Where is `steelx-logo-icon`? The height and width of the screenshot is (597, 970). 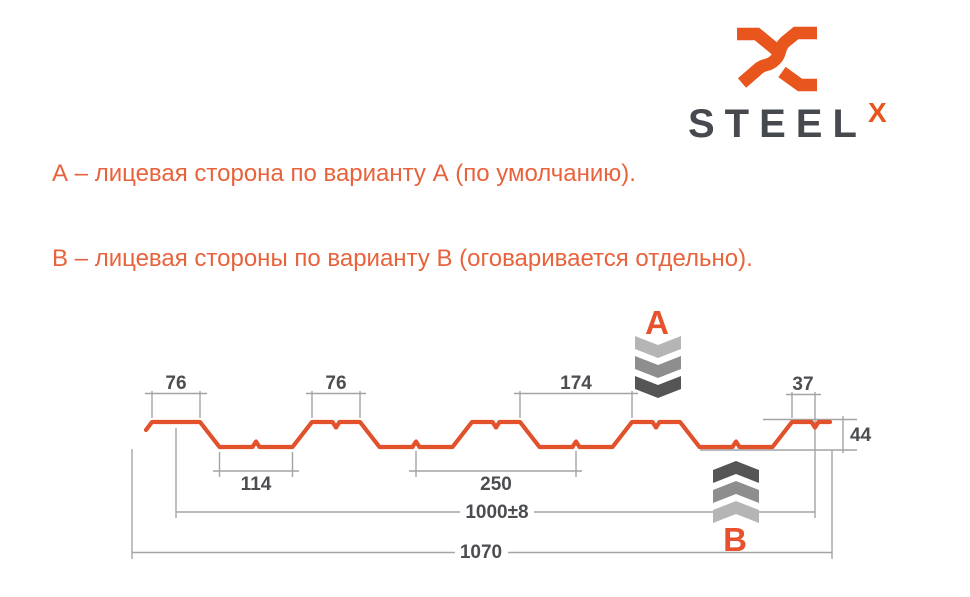
steelx-logo-icon is located at coordinates (777, 59).